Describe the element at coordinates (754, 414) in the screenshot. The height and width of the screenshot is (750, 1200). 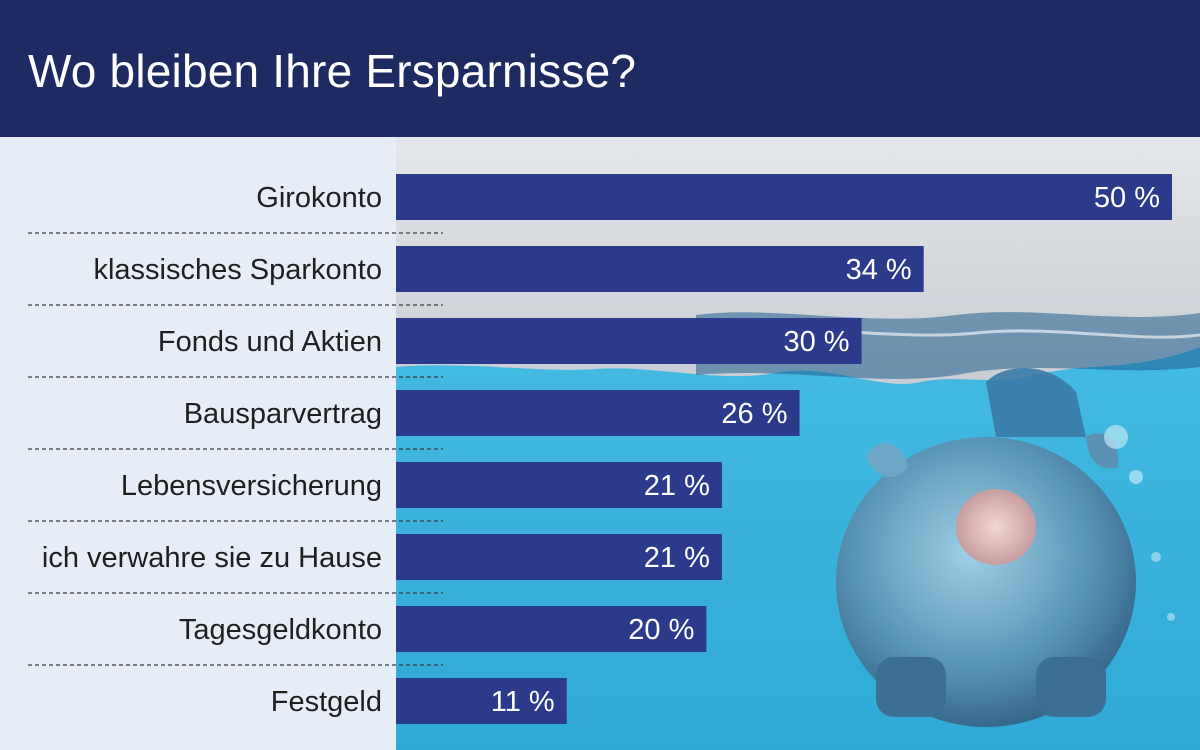
I see `value-label: 26 %` at that location.